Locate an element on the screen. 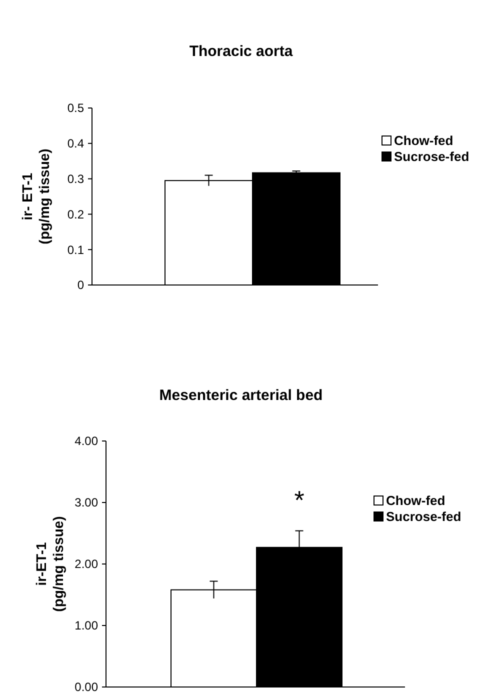 Image resolution: width=483 pixels, height=692 pixels. y-tick-label: 1.00 is located at coordinates (86, 625).